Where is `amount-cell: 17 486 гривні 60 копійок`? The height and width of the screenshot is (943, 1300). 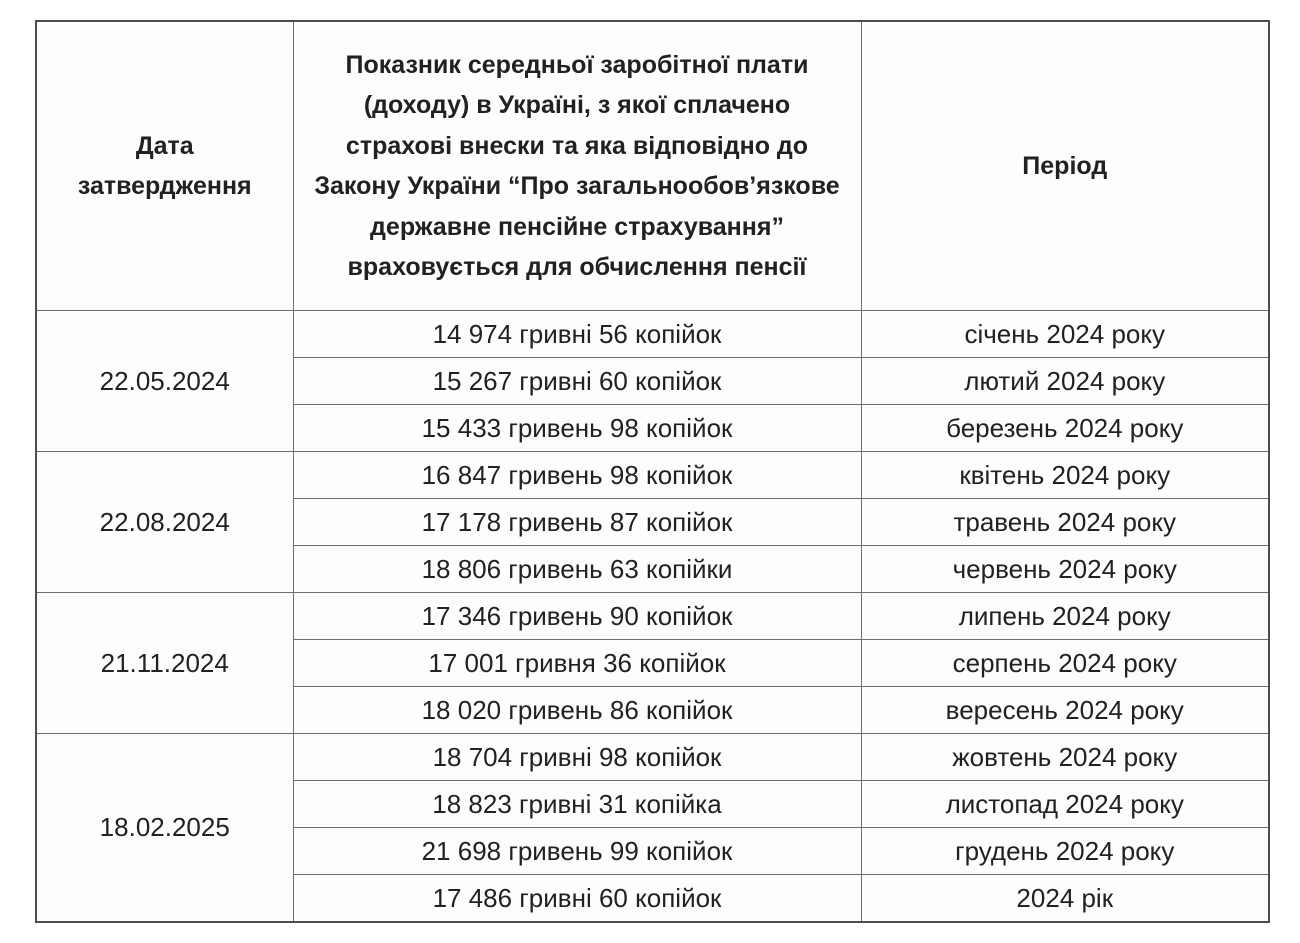 amount-cell: 17 486 гривні 60 копійок is located at coordinates (577, 898).